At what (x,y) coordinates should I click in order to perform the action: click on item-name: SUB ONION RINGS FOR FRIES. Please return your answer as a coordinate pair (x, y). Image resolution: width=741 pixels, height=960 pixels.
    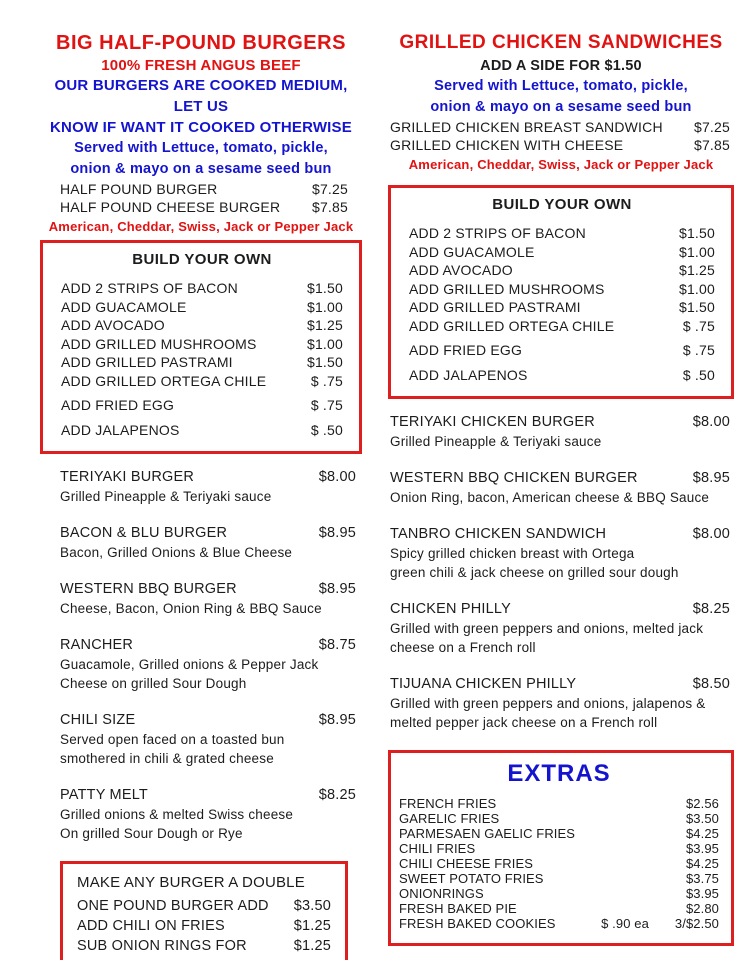
    Looking at the image, I should click on (162, 949).